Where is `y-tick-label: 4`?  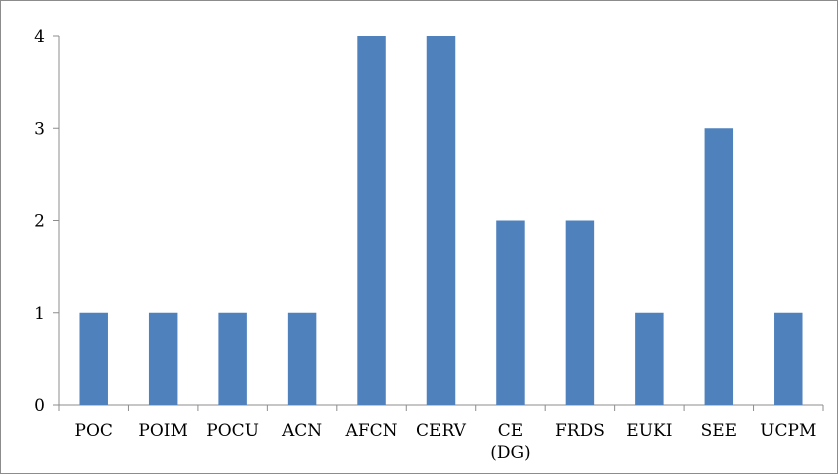
y-tick-label: 4 is located at coordinates (39, 37).